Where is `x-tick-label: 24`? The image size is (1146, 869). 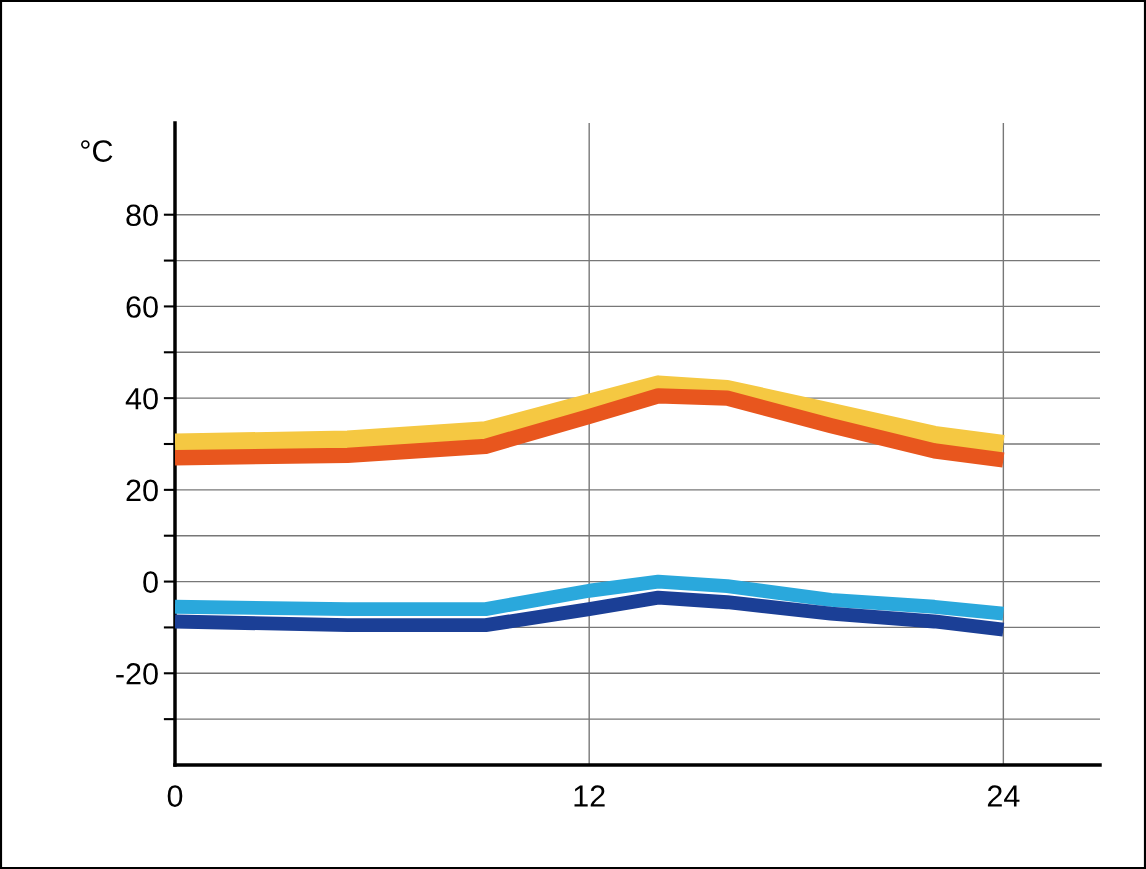 x-tick-label: 24 is located at coordinates (1003, 796).